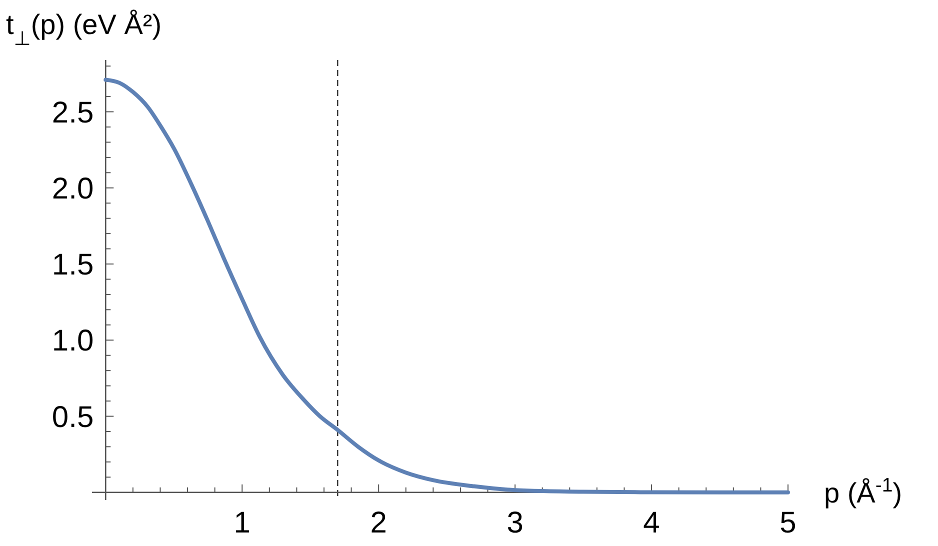  What do you see at coordinates (73, 417) in the screenshot?
I see `y-tick-label: 0.5` at bounding box center [73, 417].